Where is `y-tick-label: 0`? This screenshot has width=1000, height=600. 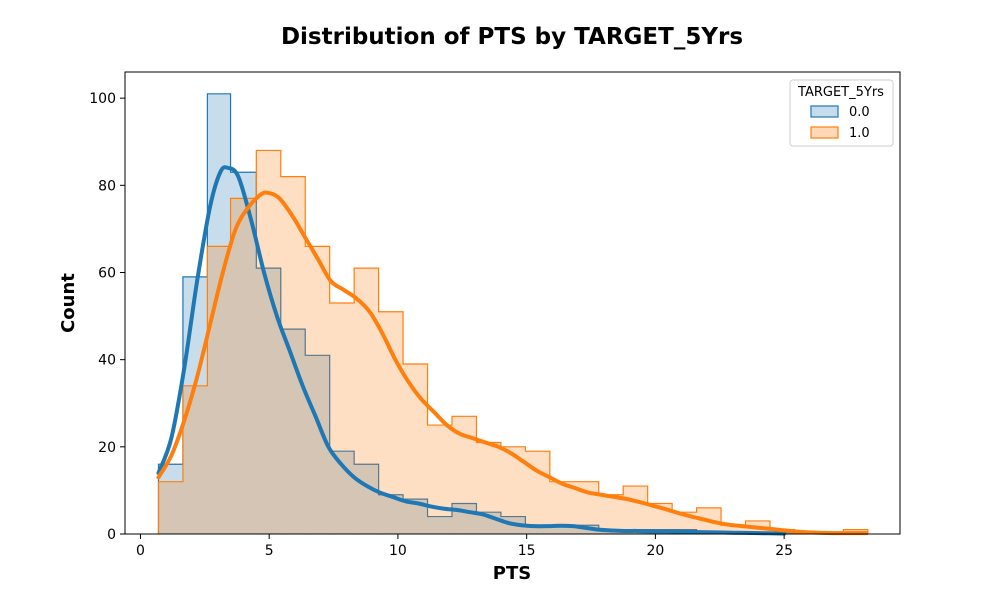 y-tick-label: 0 is located at coordinates (111, 535).